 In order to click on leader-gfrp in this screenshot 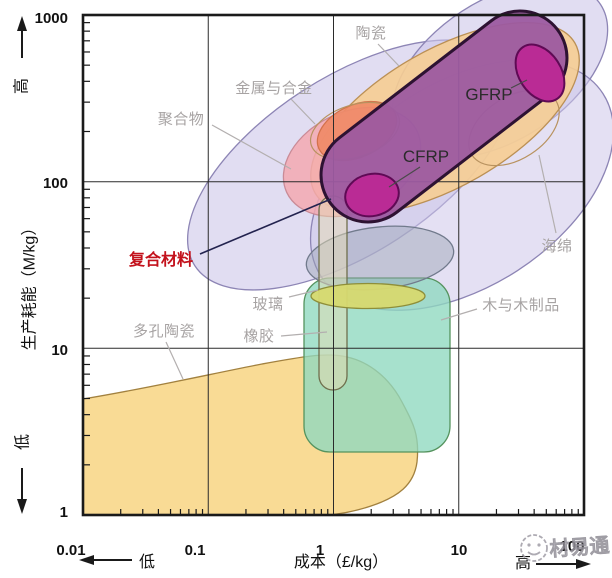, I will do `click(519, 84)`.